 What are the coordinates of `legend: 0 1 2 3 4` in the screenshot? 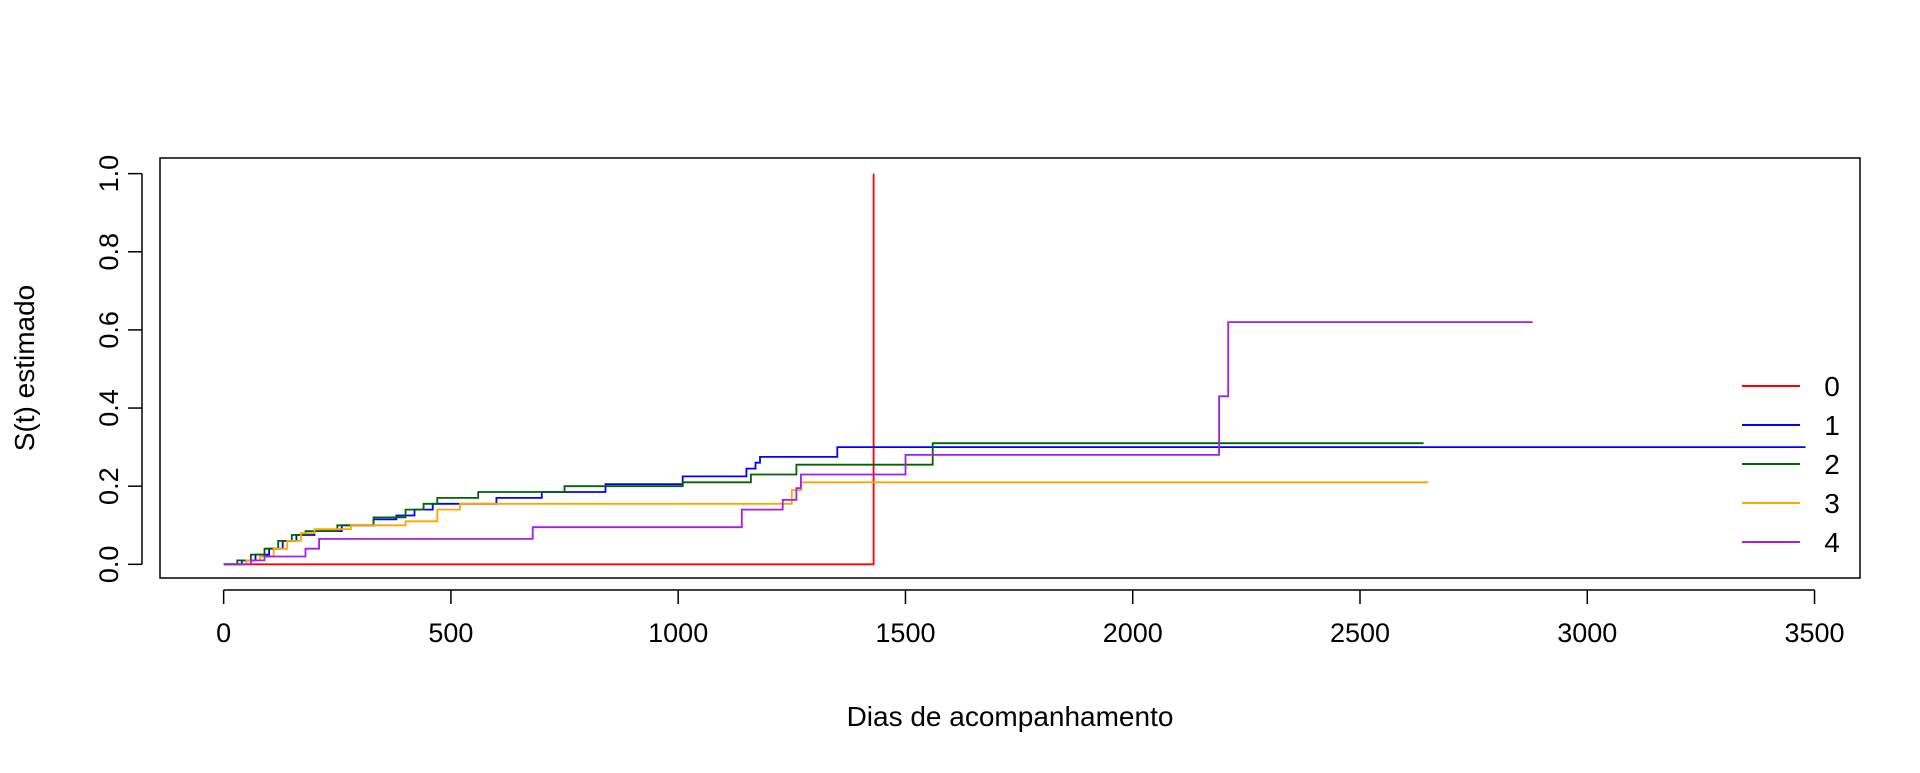 It's located at (1791, 464).